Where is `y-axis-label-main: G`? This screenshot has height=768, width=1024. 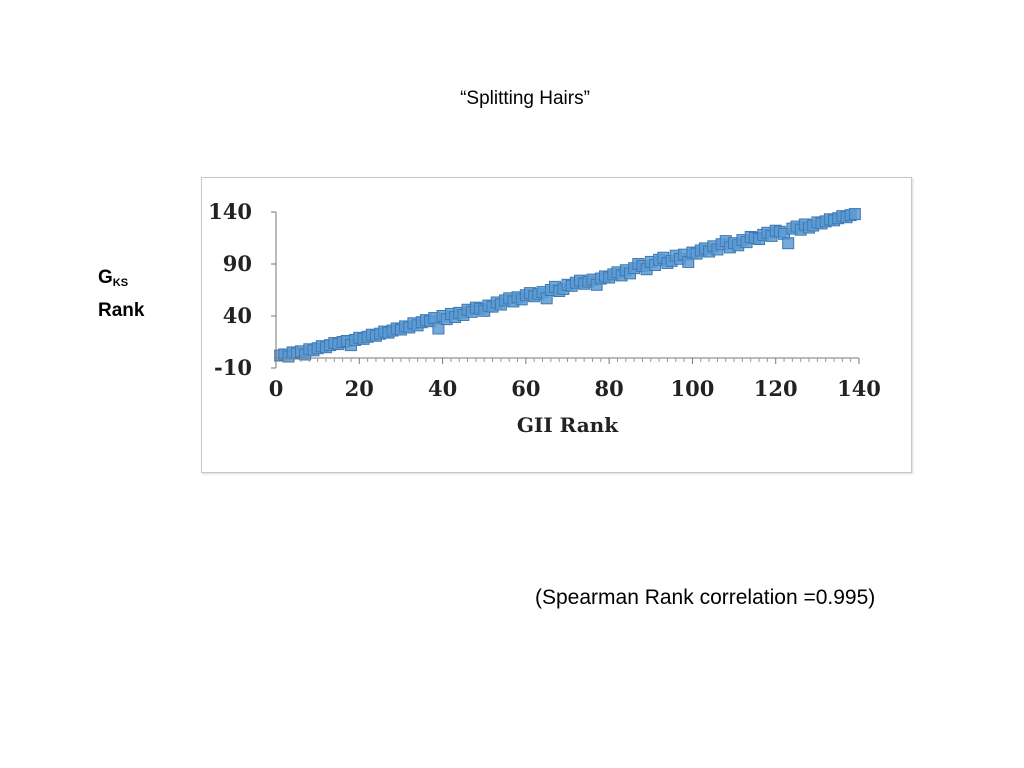
y-axis-label-main: G is located at coordinates (105, 277).